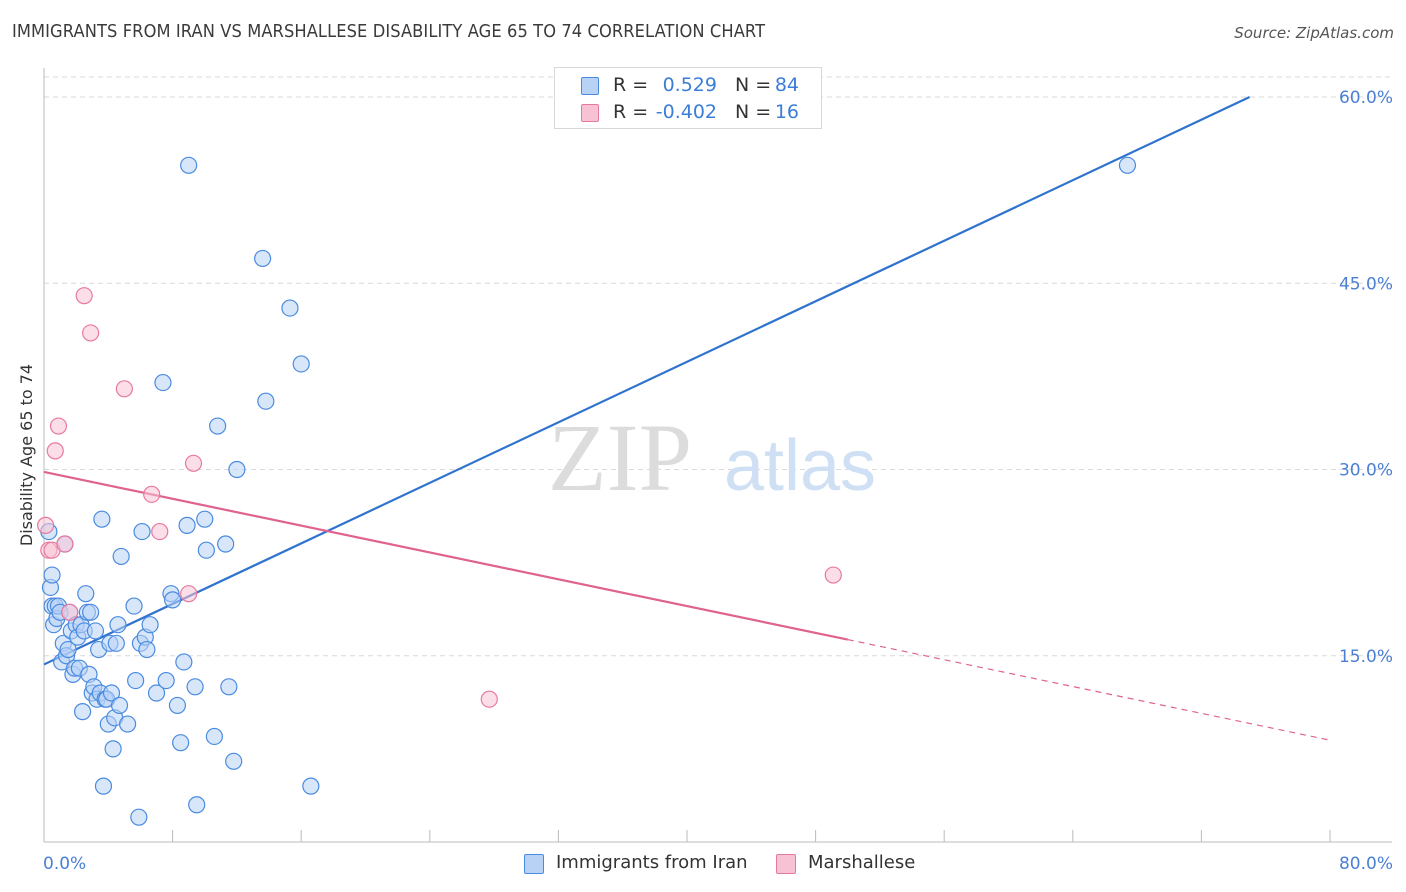 The height and width of the screenshot is (892, 1406). I want to click on trendline-marshallese, so click(445, 555).